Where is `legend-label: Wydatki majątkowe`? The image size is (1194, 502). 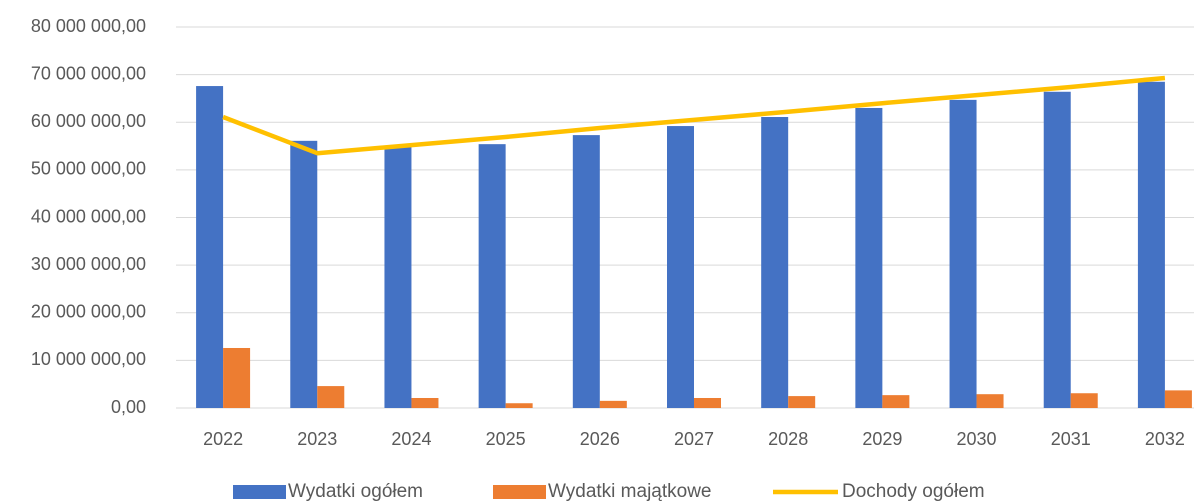 legend-label: Wydatki majątkowe is located at coordinates (630, 491).